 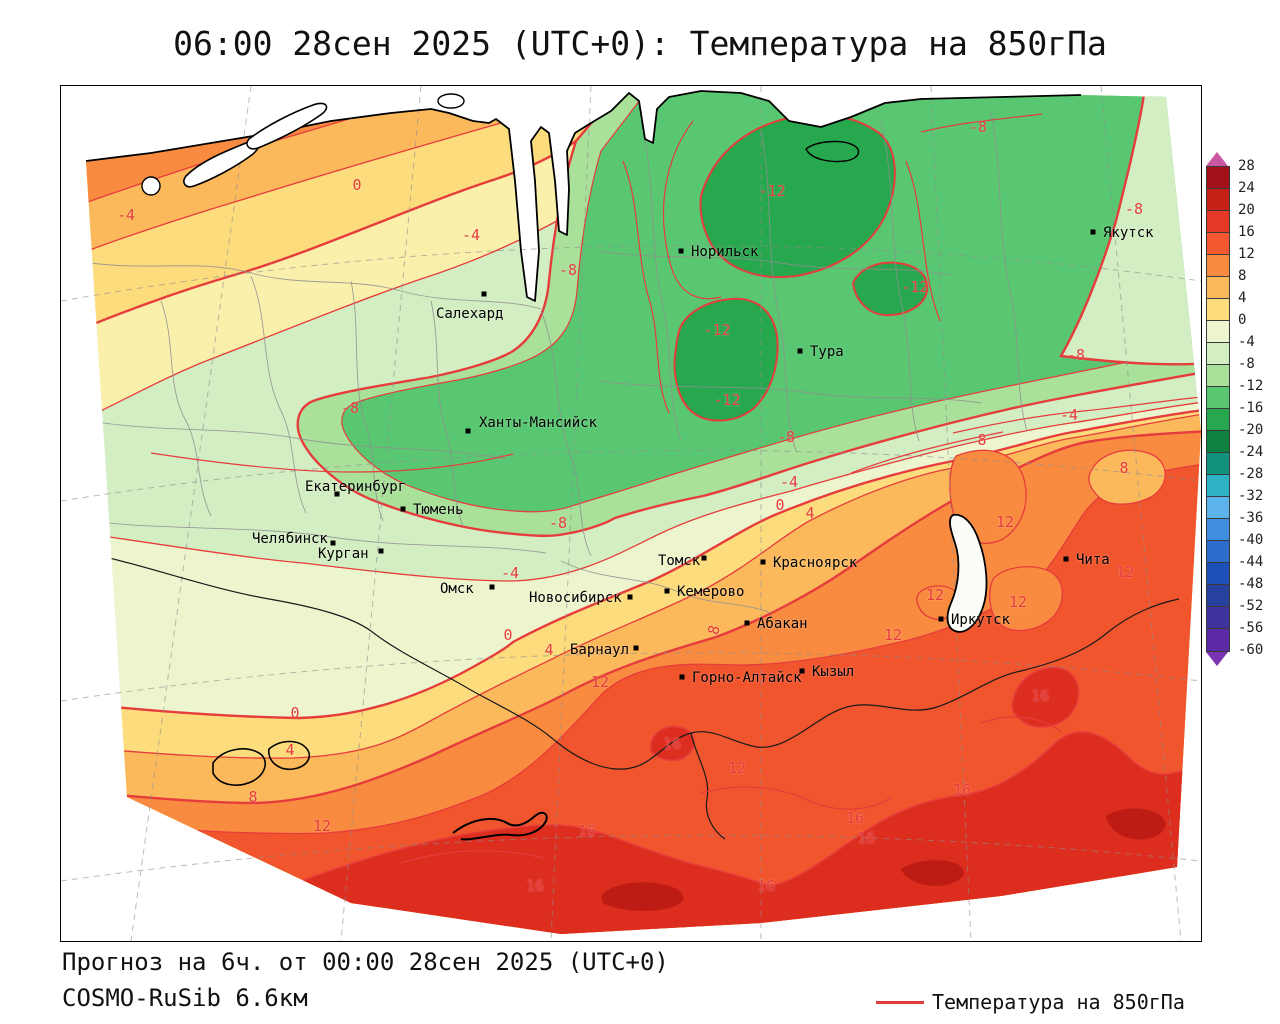 I want to click on colorbar-tick: -16, so click(x=1251, y=408).